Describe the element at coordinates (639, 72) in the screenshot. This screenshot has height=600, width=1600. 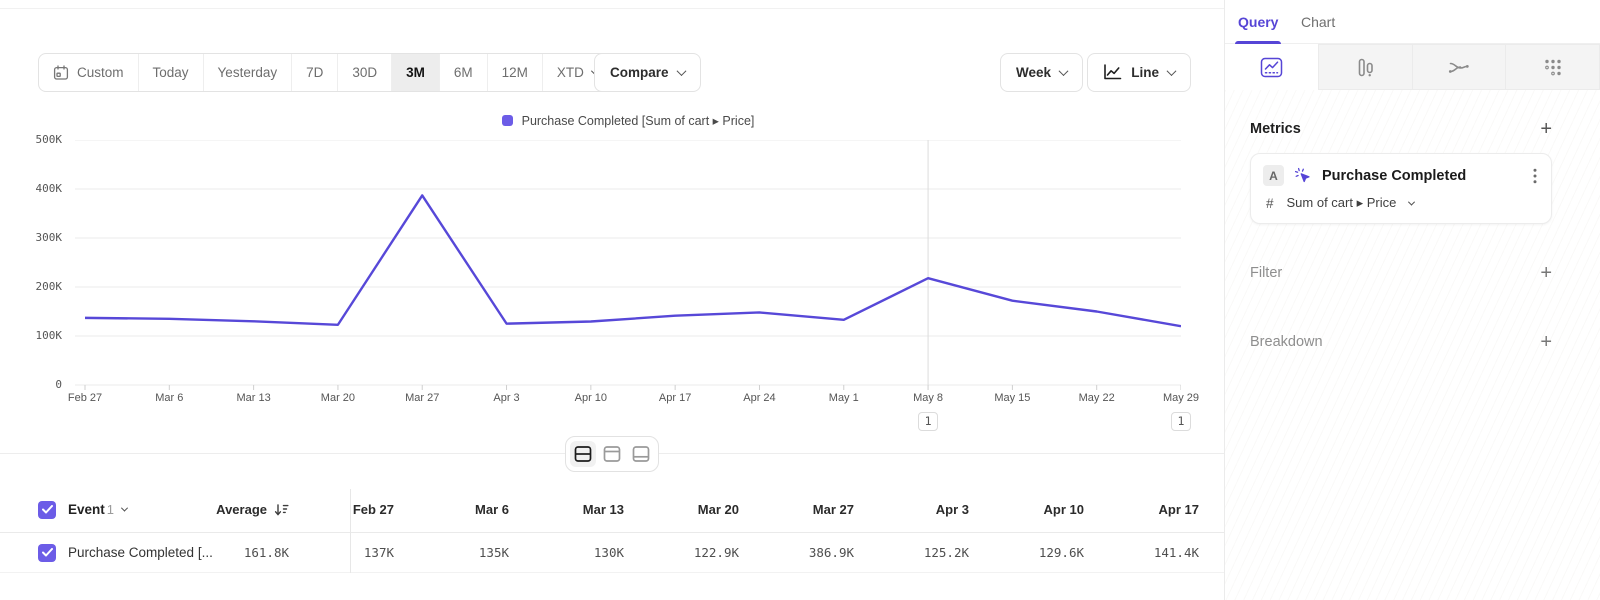
I see `compare-label: Compare` at that location.